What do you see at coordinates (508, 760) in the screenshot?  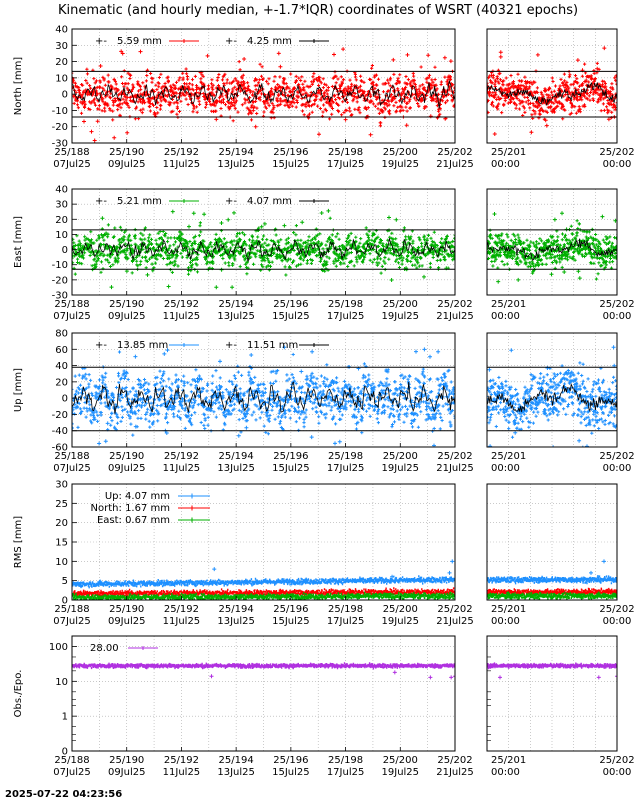 I see `x-tick-label-top: 25/201` at bounding box center [508, 760].